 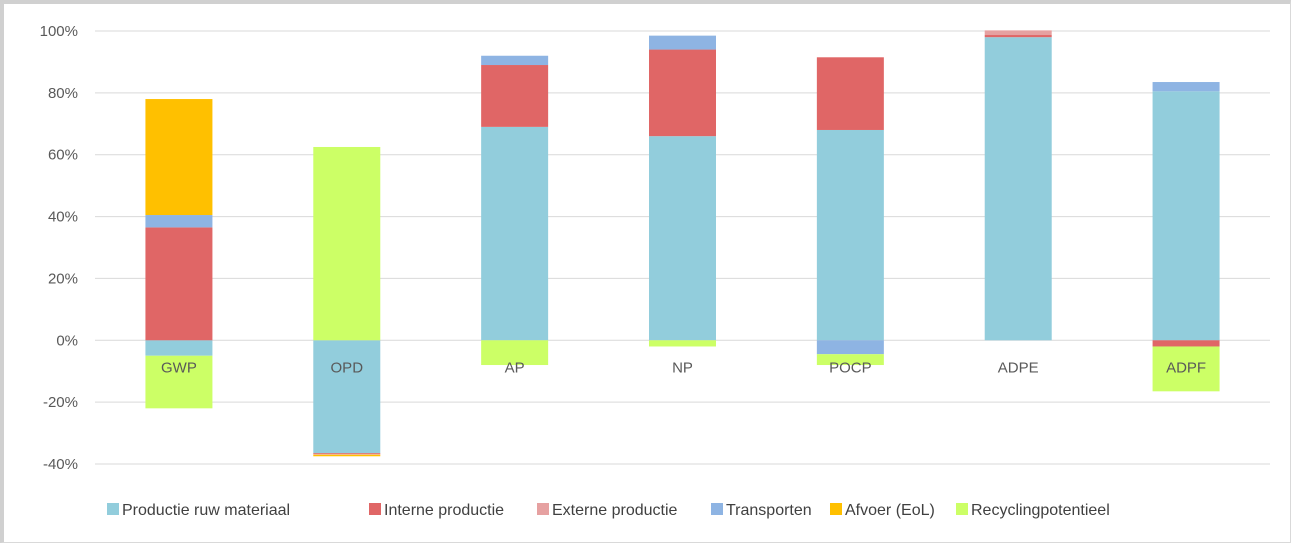 What do you see at coordinates (59, 248) in the screenshot?
I see `y-axis: 100% 80% 60% 40% 20% 0% -20% -40%` at bounding box center [59, 248].